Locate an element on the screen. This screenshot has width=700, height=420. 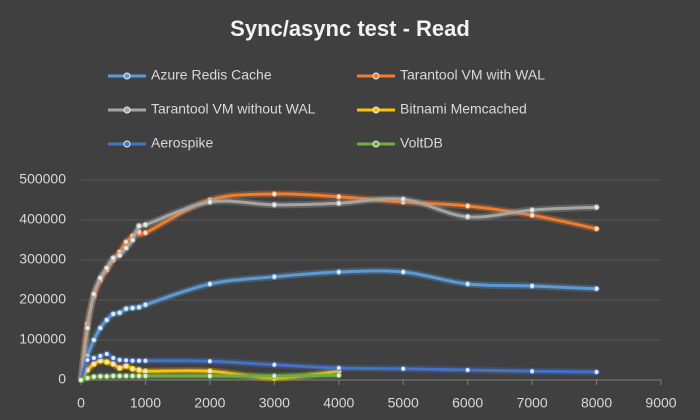
legend-label: Tarantool VM with WAL is located at coordinates (472, 75).